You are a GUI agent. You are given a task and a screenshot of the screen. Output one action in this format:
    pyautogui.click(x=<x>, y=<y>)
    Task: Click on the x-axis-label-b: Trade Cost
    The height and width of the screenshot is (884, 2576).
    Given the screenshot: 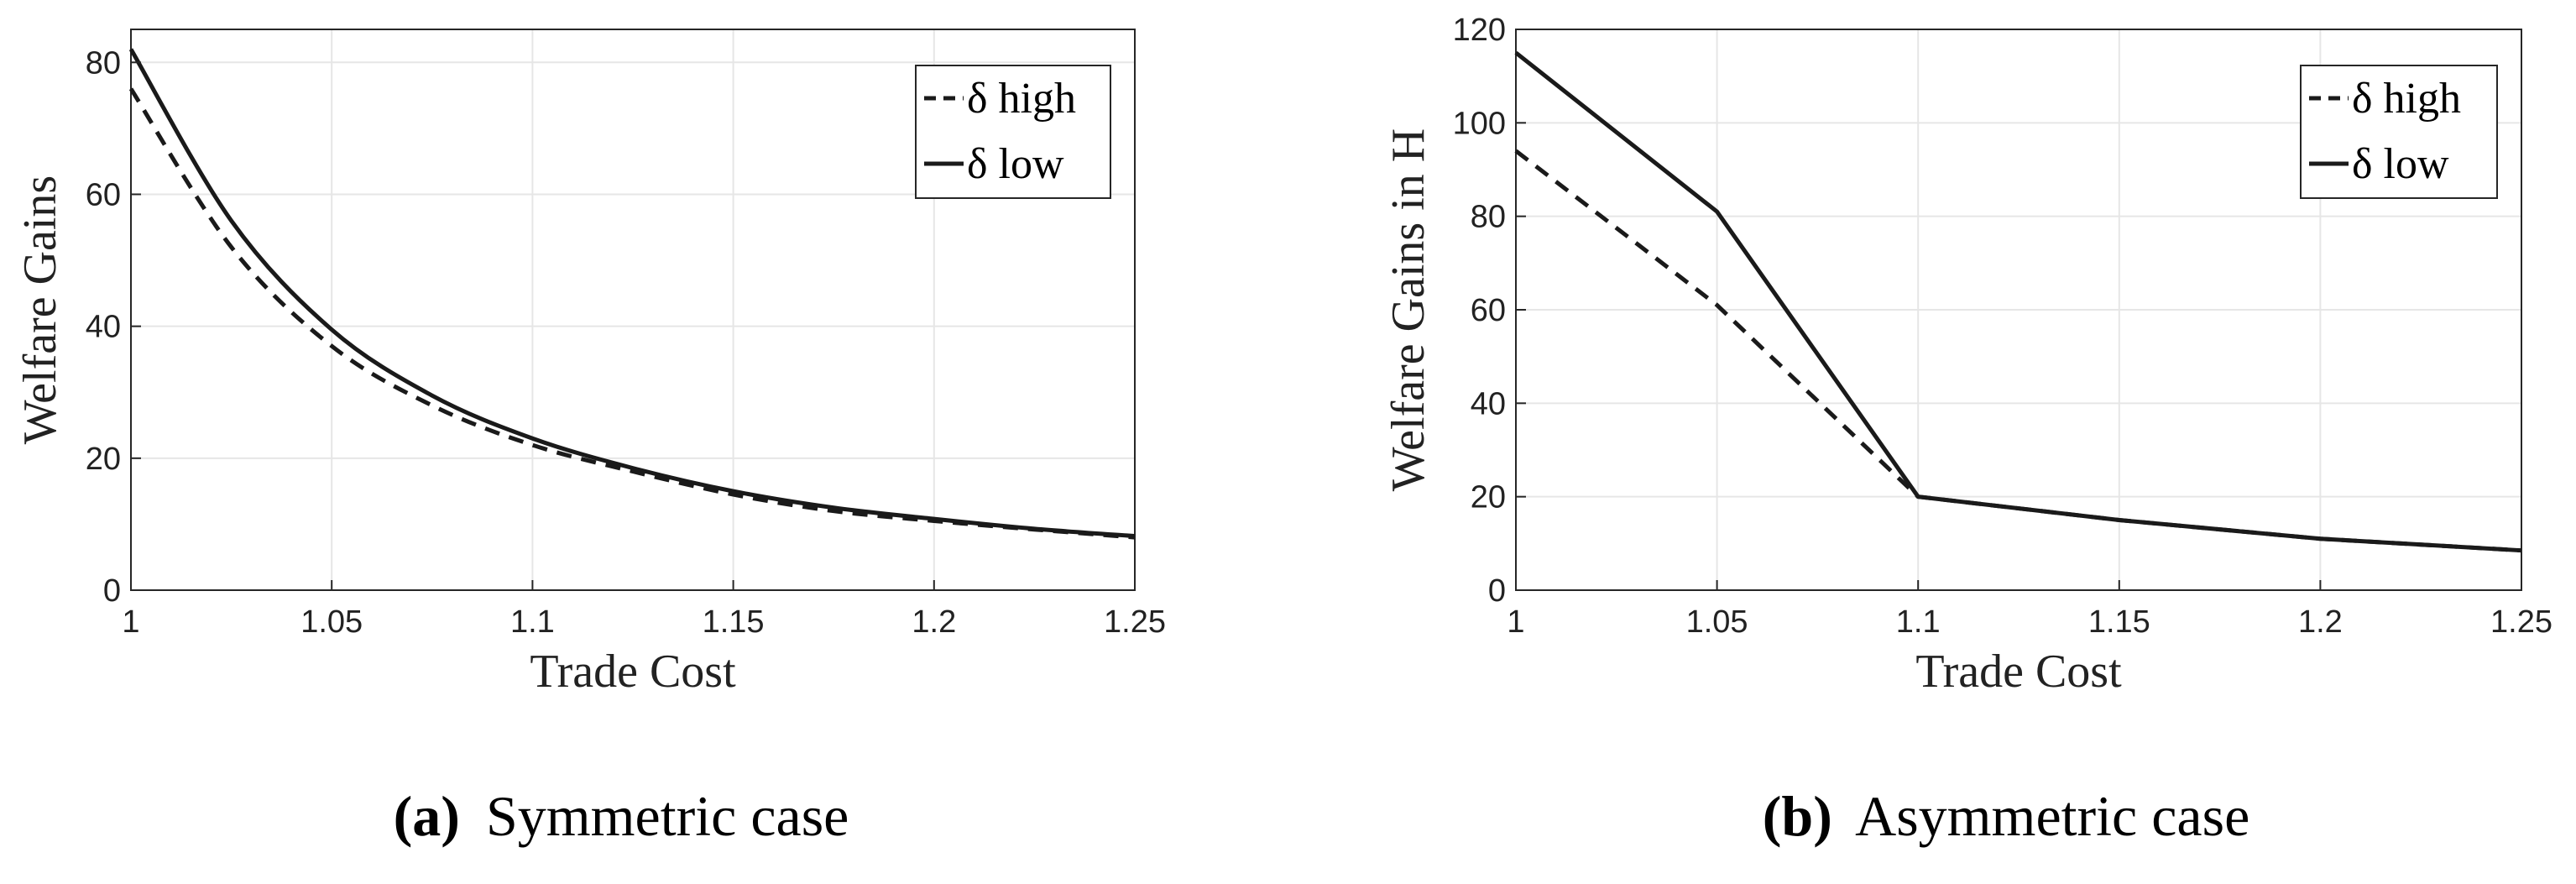 What is the action you would take?
    pyautogui.click(x=2018, y=672)
    